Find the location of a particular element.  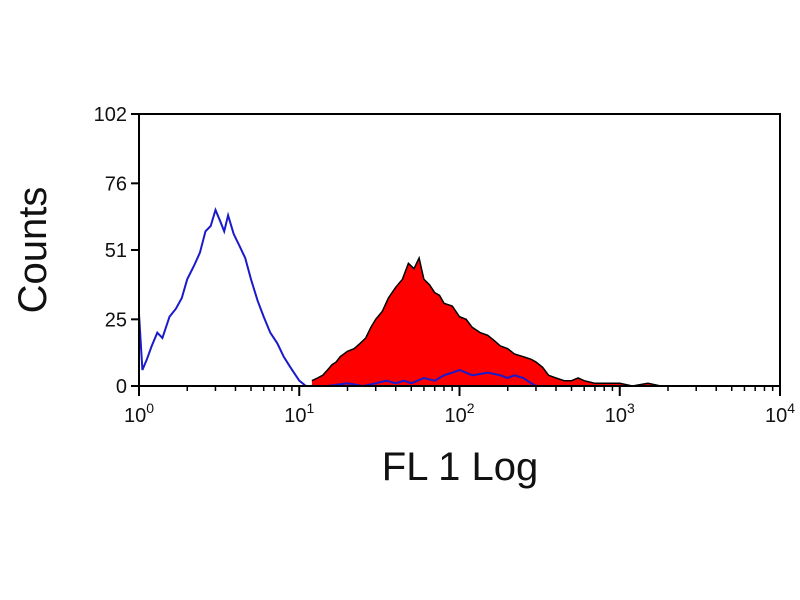

x-tick-label: 10² is located at coordinates (459, 413).